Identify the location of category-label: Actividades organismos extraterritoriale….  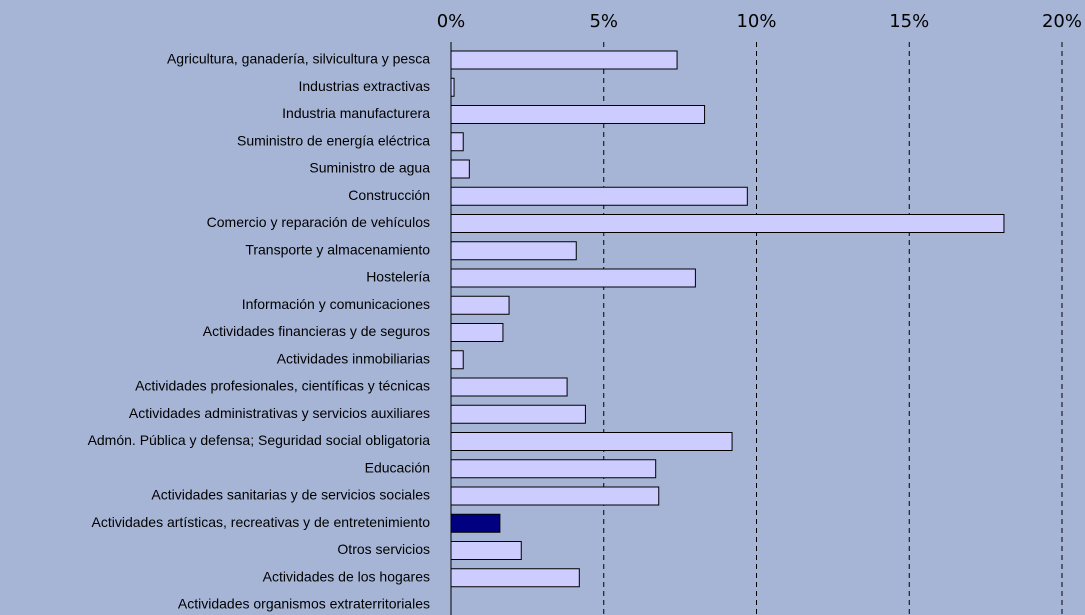
(304, 604).